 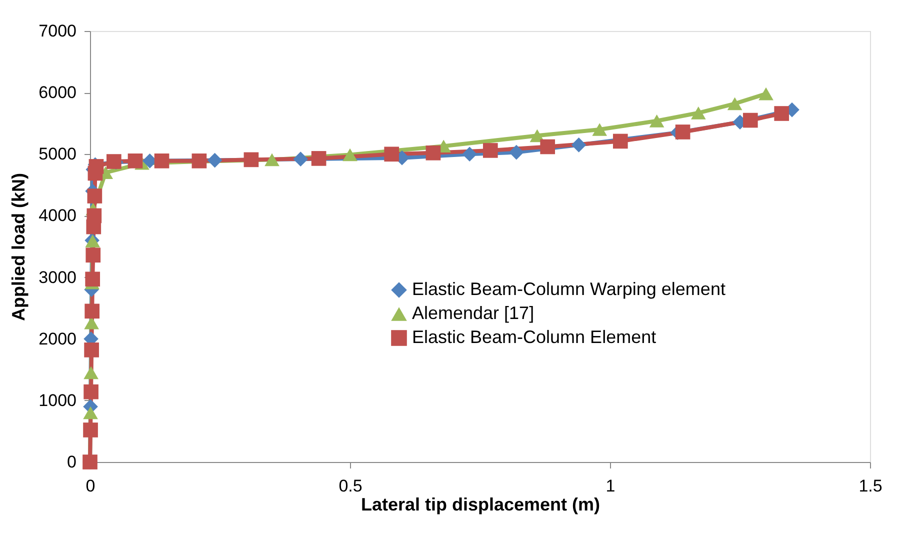 I want to click on x-axis-title: Lateral tip displacement (m), so click(x=480, y=504).